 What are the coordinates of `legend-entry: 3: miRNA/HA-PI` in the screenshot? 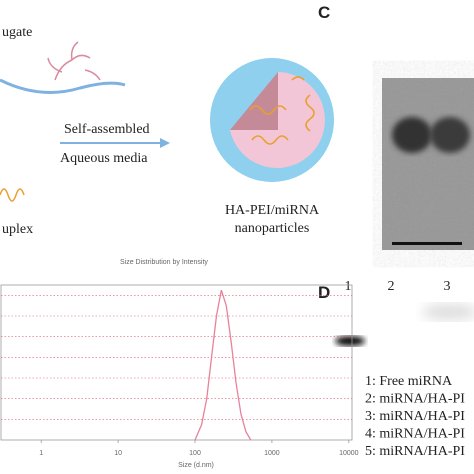 It's located at (415, 416).